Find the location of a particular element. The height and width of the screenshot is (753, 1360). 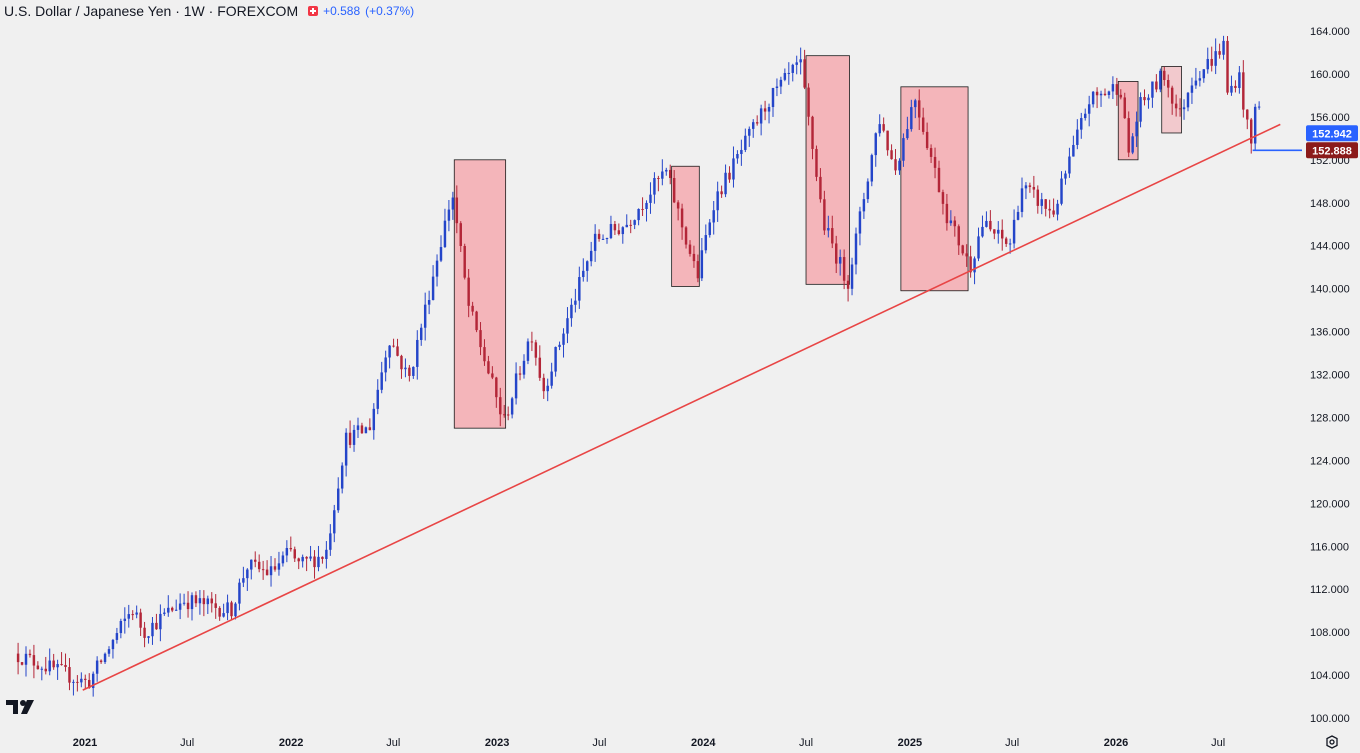

plus-square-icon is located at coordinates (313, 11).